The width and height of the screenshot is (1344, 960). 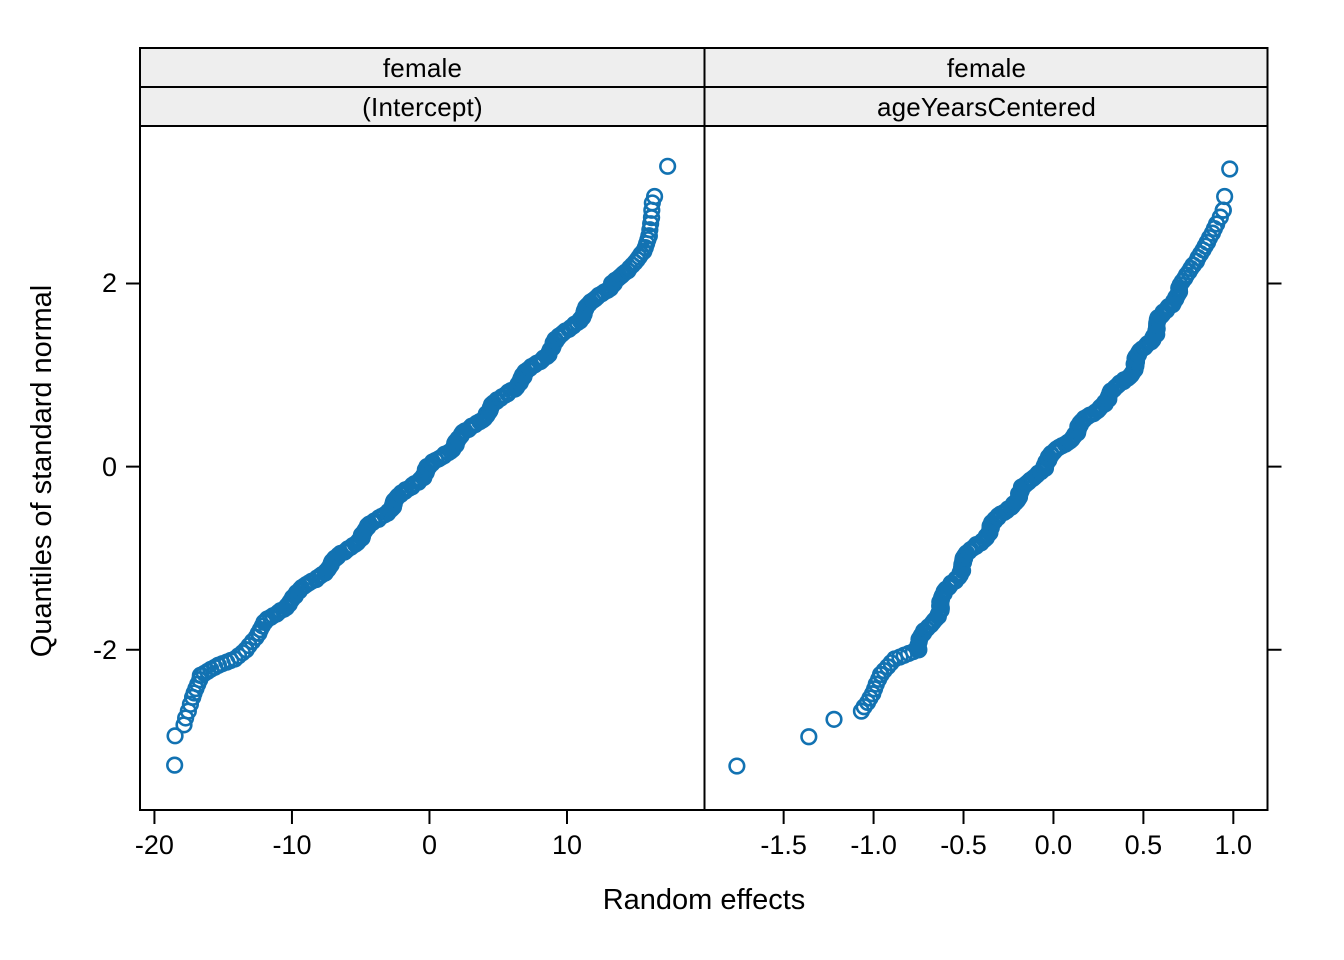 What do you see at coordinates (109, 466) in the screenshot?
I see `y-tick-label: 0` at bounding box center [109, 466].